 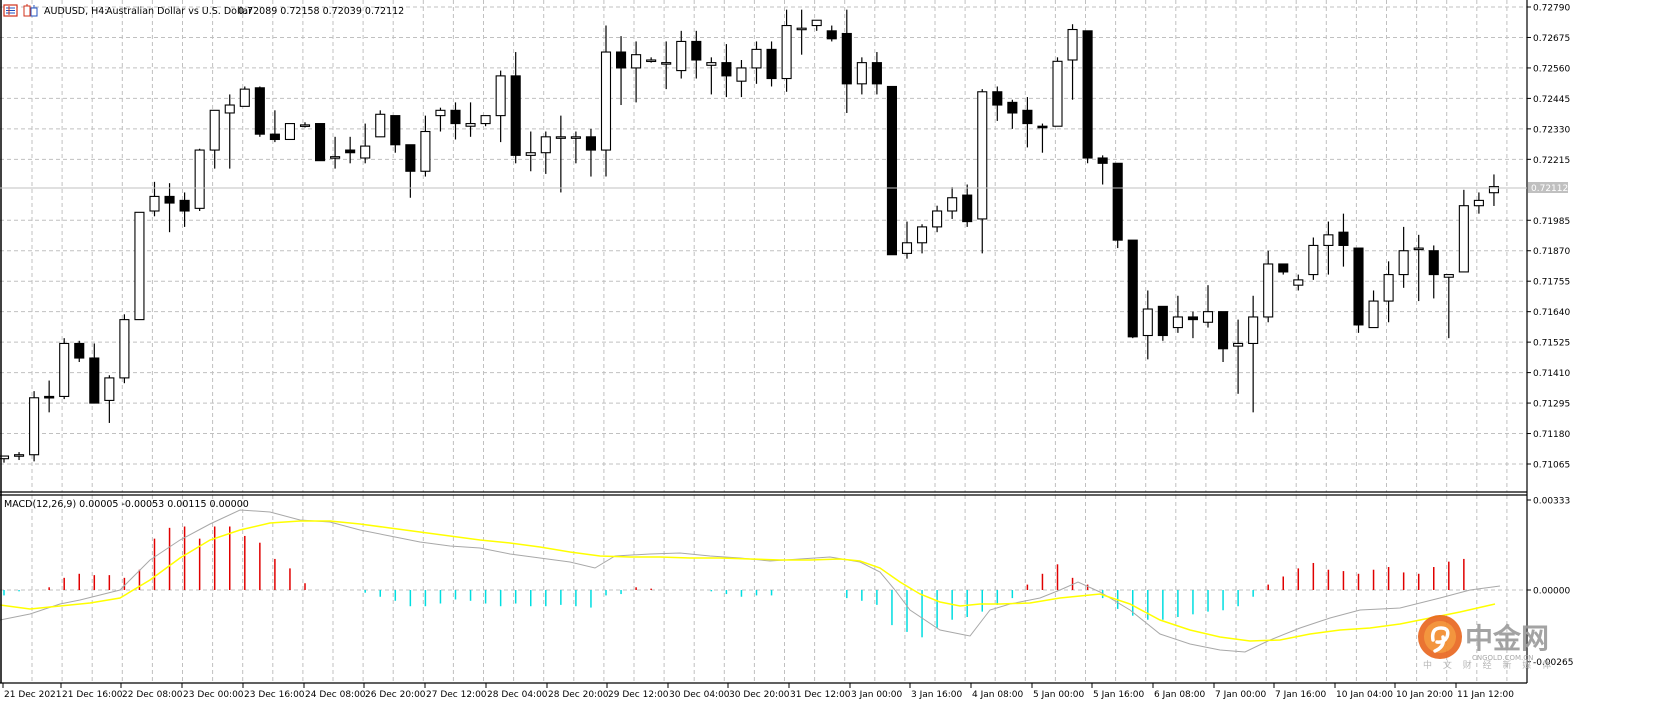 I want to click on macd-tick-label: 0.00333, so click(x=1551, y=502).